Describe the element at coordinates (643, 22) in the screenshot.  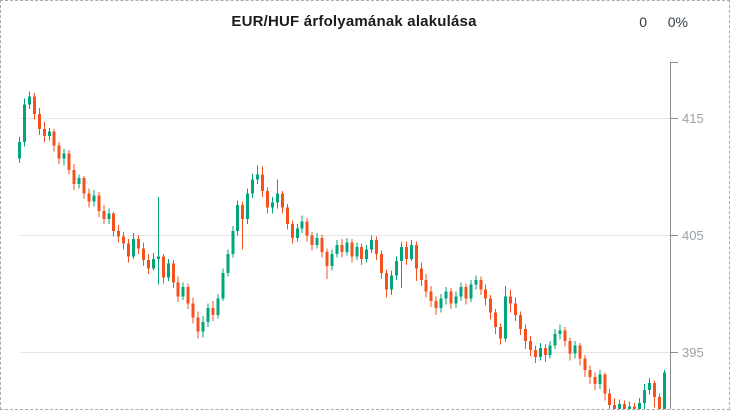
I see `change-value: 0` at that location.